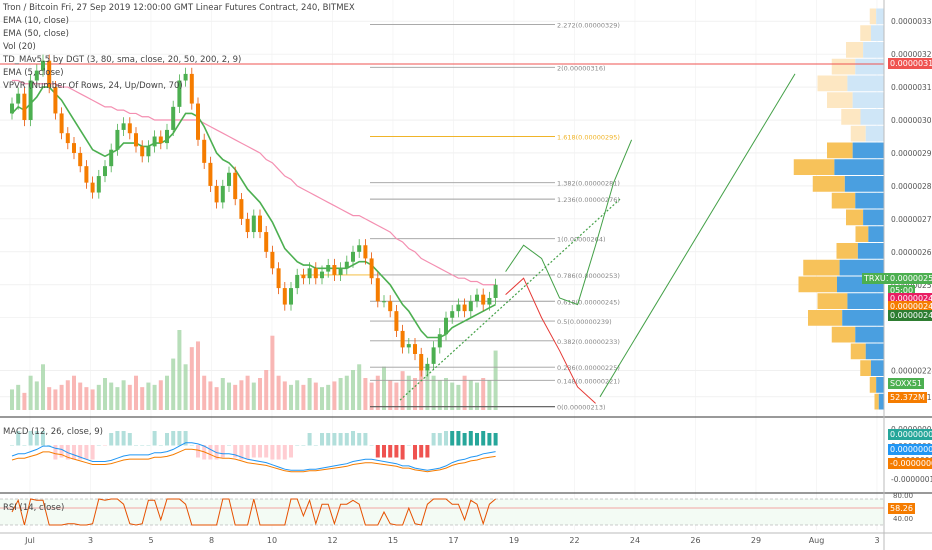 The width and height of the screenshot is (932, 550). Describe the element at coordinates (911, 21) in the screenshot. I see `price-tick-label: 0.00000330` at that location.